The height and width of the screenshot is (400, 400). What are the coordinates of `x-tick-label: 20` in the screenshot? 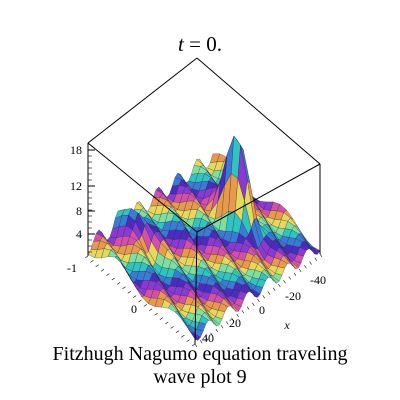 It's located at (235, 323).